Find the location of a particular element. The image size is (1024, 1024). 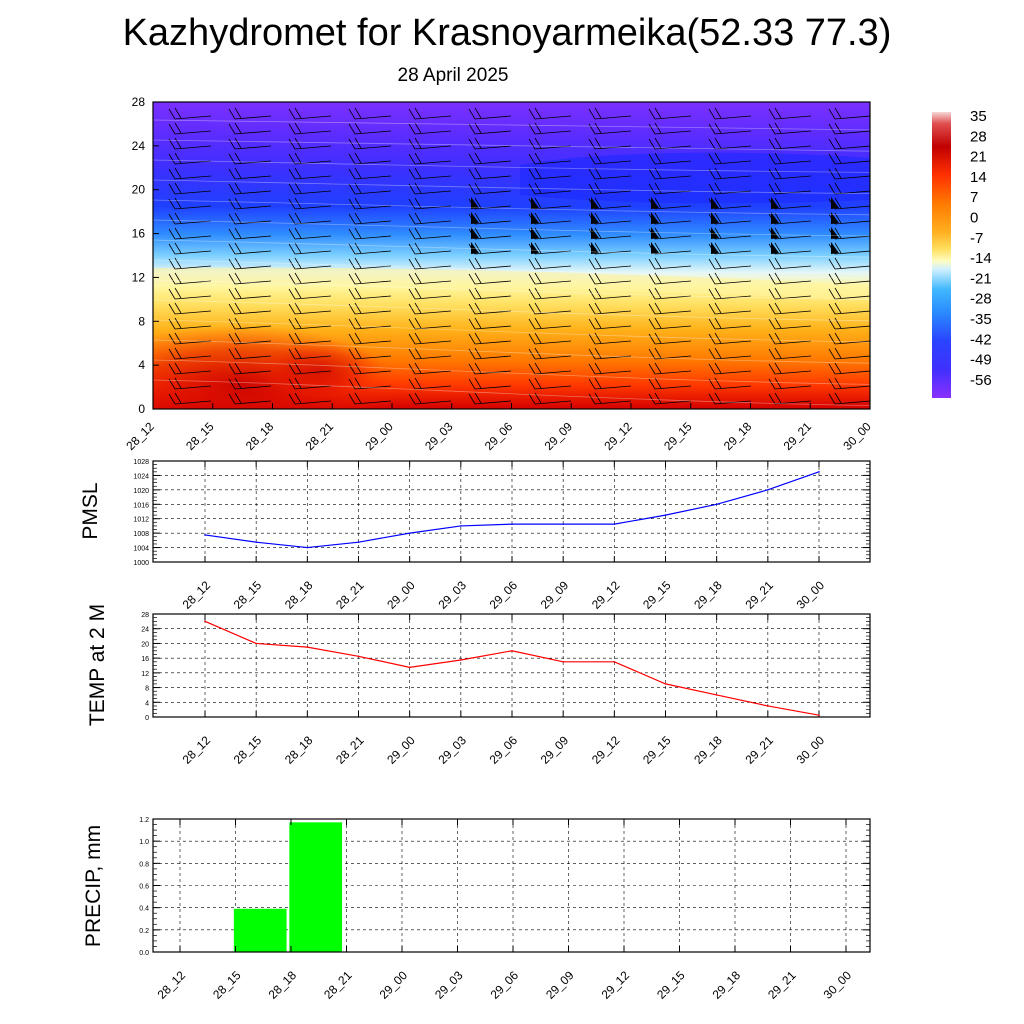

colorbar-label: 0 is located at coordinates (974, 218).